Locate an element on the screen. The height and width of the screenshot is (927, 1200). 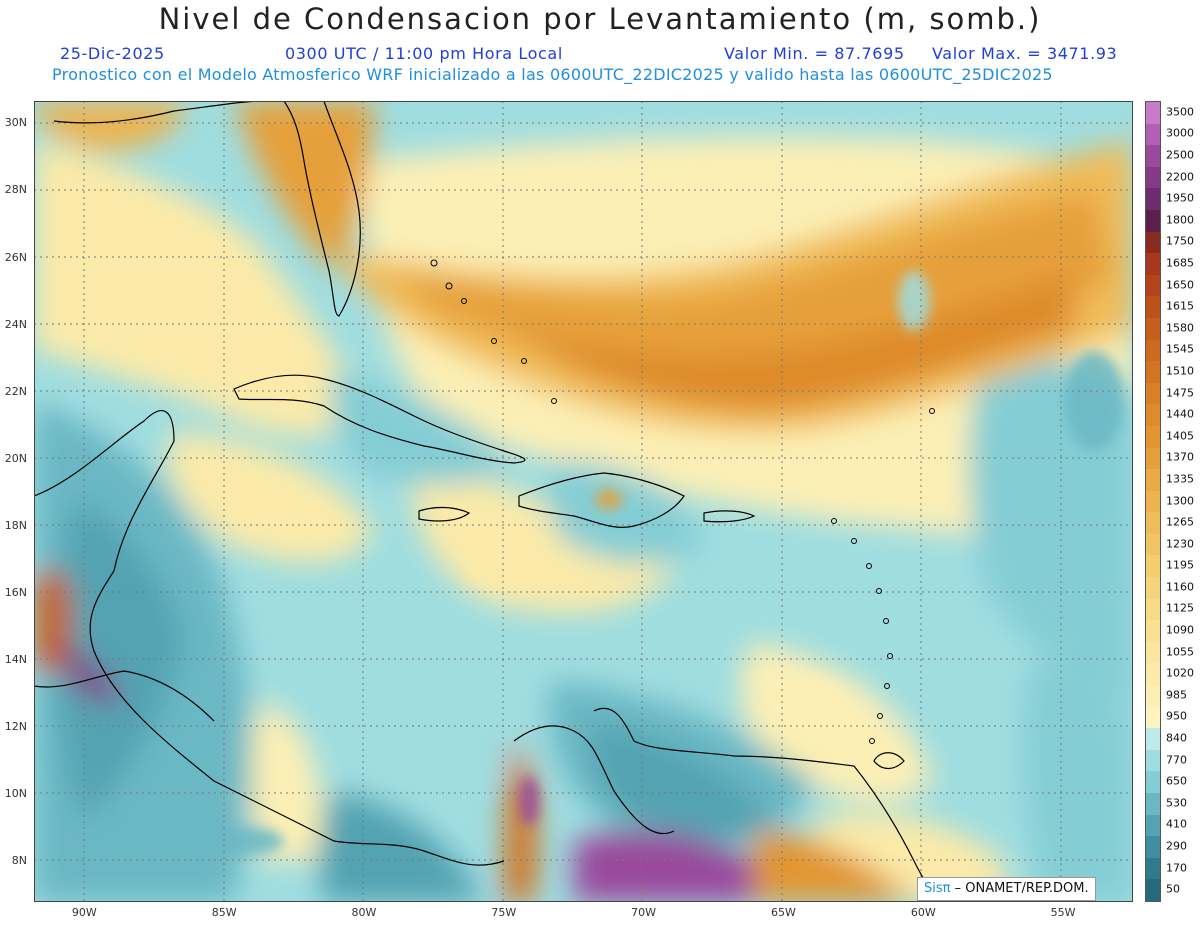
colorbar-label: 1440 is located at coordinates (1180, 414).